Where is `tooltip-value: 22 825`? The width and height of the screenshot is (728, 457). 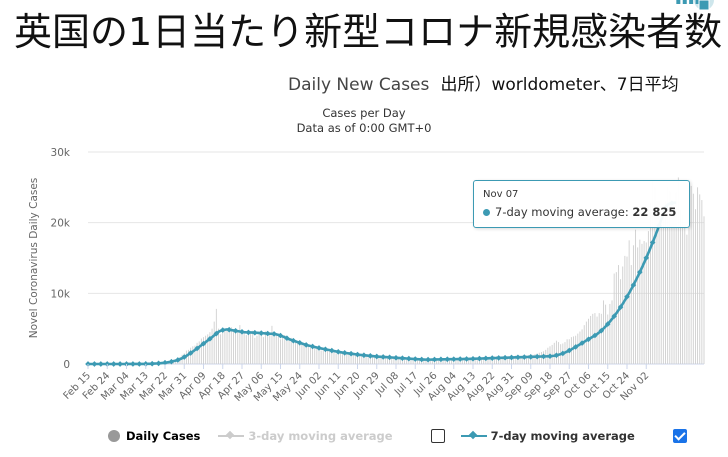
tooltip-value: 22 825 is located at coordinates (654, 212).